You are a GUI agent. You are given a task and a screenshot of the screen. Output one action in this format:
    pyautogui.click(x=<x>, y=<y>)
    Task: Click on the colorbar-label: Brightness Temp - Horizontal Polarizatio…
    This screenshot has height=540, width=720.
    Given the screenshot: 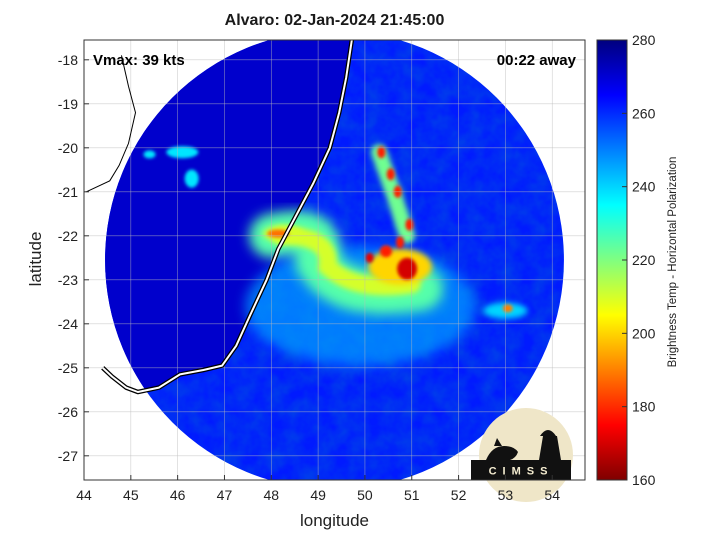 What is the action you would take?
    pyautogui.click(x=673, y=262)
    